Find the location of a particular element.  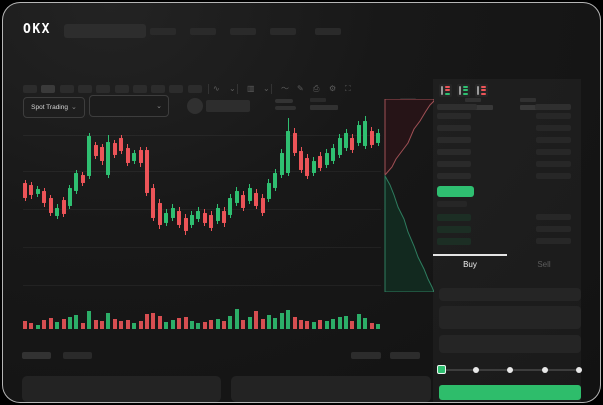

toolbar-separator is located at coordinates (237, 89).